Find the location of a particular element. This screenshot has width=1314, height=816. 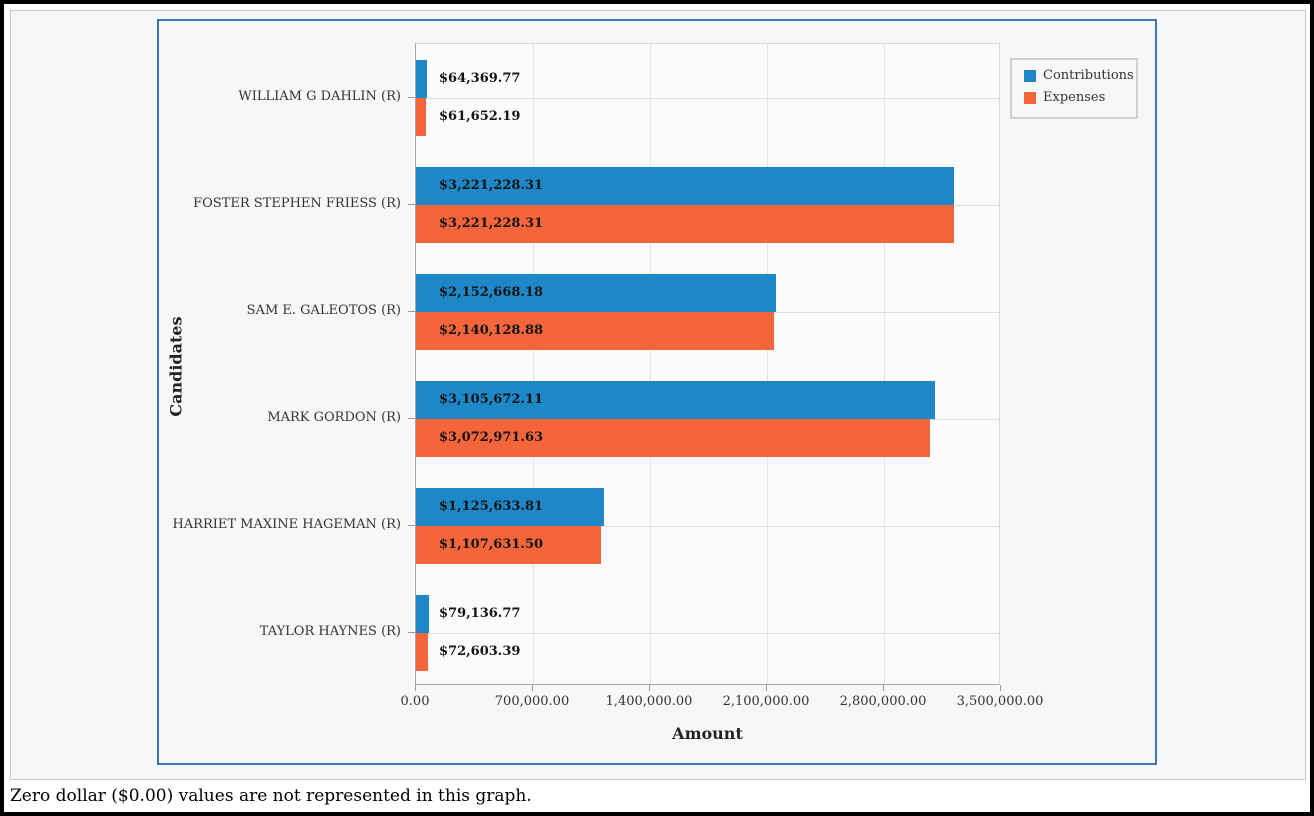

x-tick-label: 2,100,000.00 is located at coordinates (766, 701).